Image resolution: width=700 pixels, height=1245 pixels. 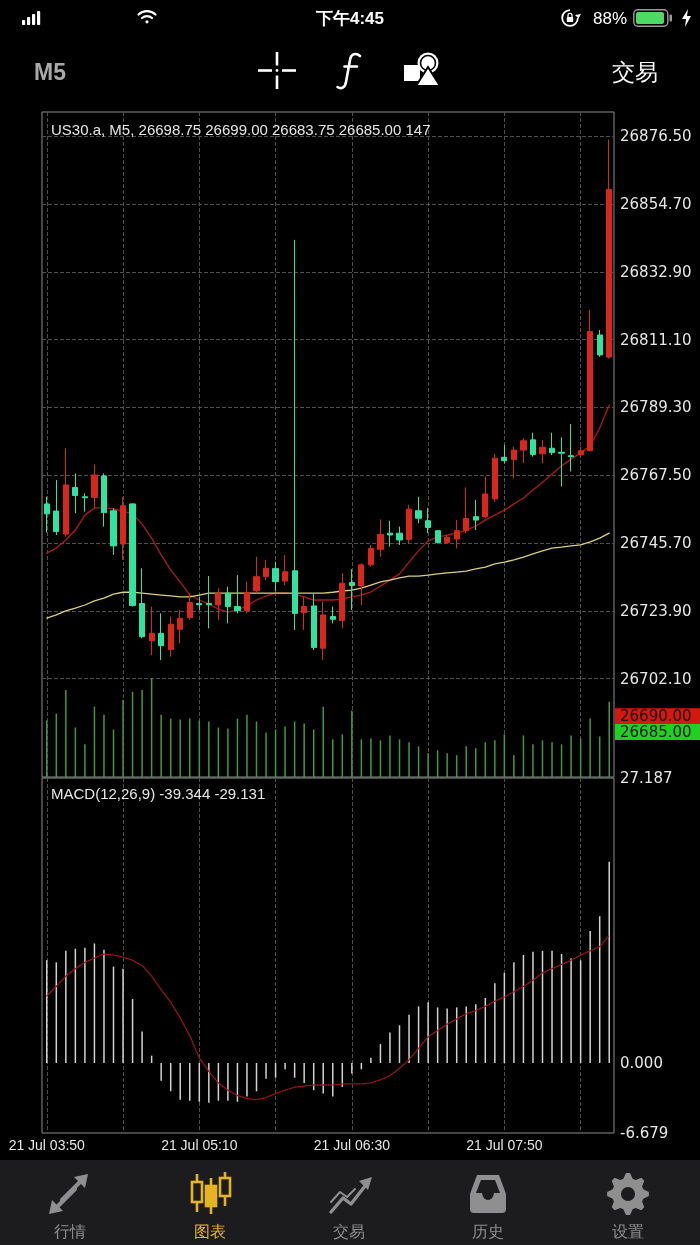 I want to click on text: 下午4:45, so click(x=350, y=18).